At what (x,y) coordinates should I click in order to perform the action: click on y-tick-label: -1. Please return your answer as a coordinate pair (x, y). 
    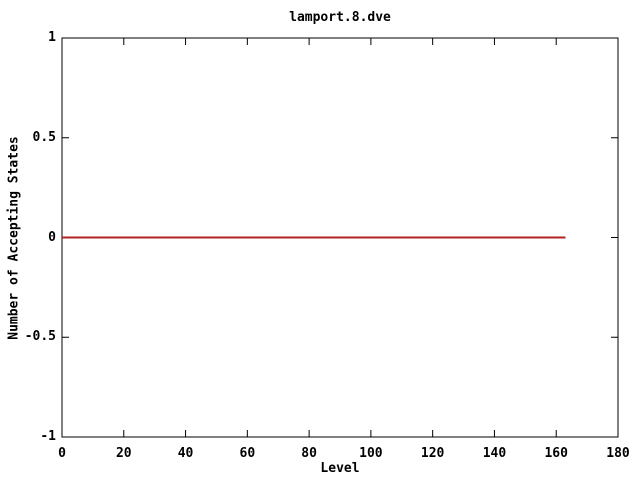
    Looking at the image, I should click on (48, 436).